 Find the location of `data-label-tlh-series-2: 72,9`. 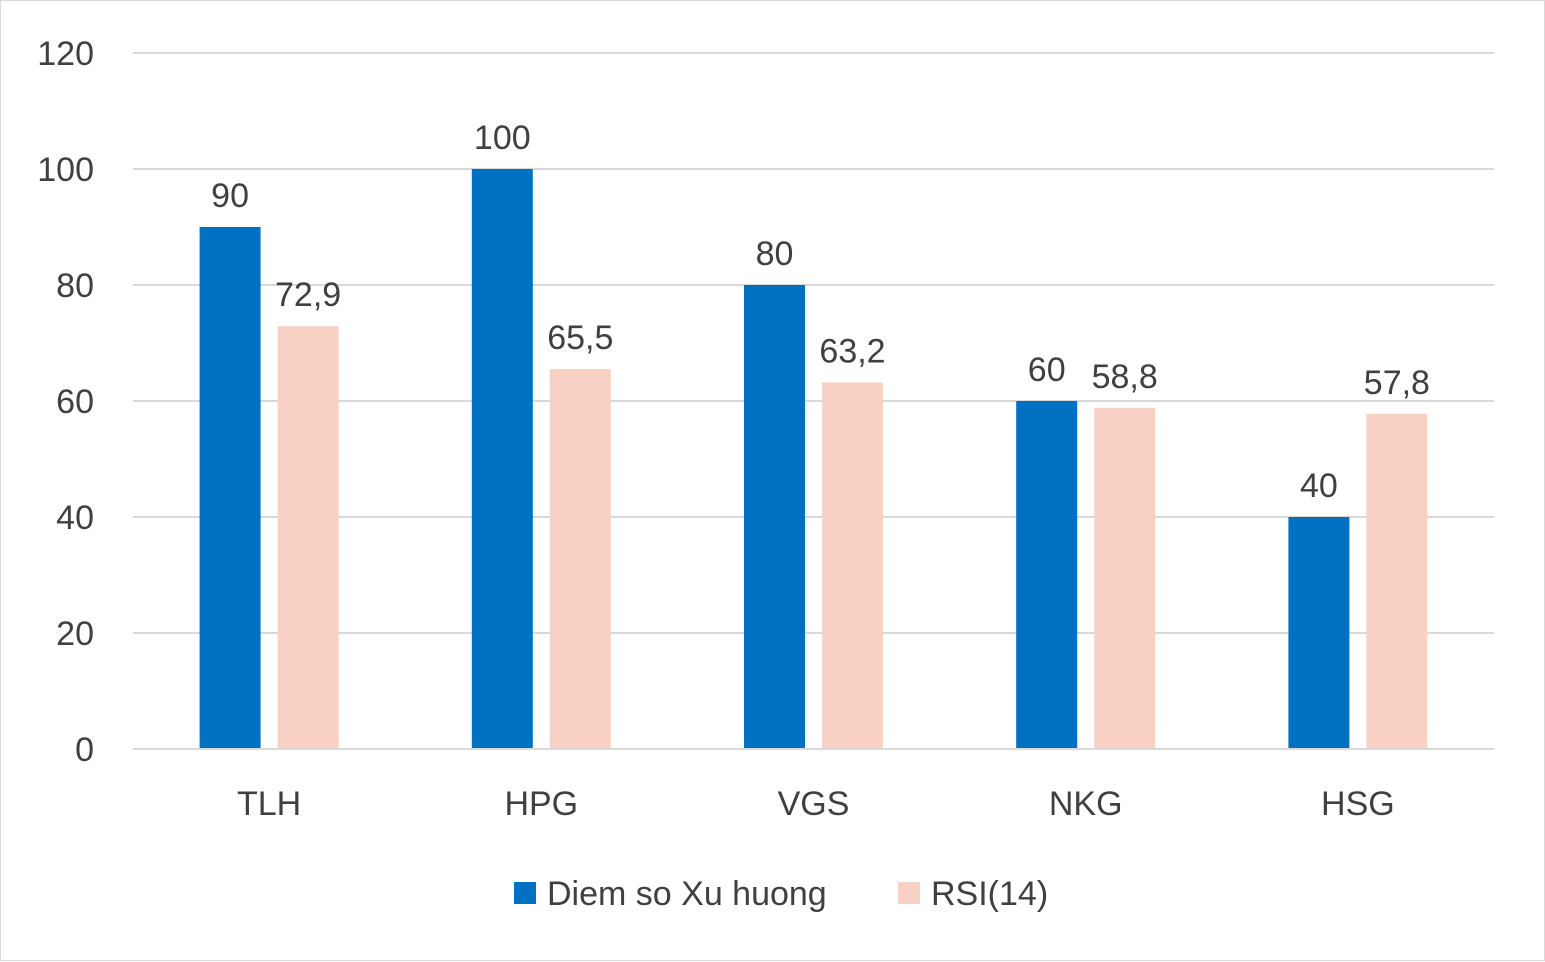

data-label-tlh-series-2: 72,9 is located at coordinates (308, 295).